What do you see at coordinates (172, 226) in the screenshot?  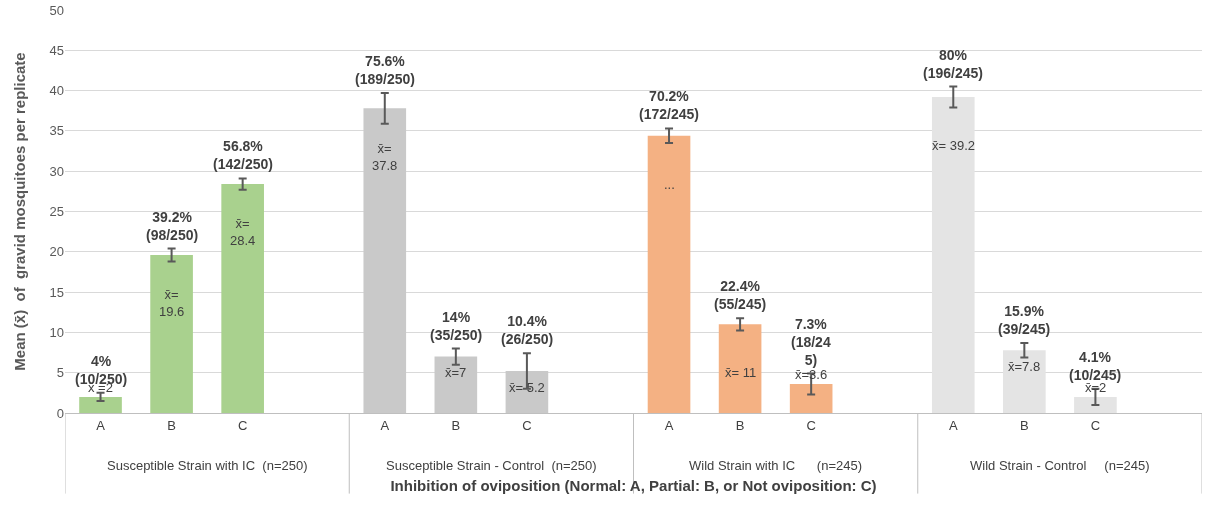 I see `annotation: 39.2% (98/250)` at bounding box center [172, 226].